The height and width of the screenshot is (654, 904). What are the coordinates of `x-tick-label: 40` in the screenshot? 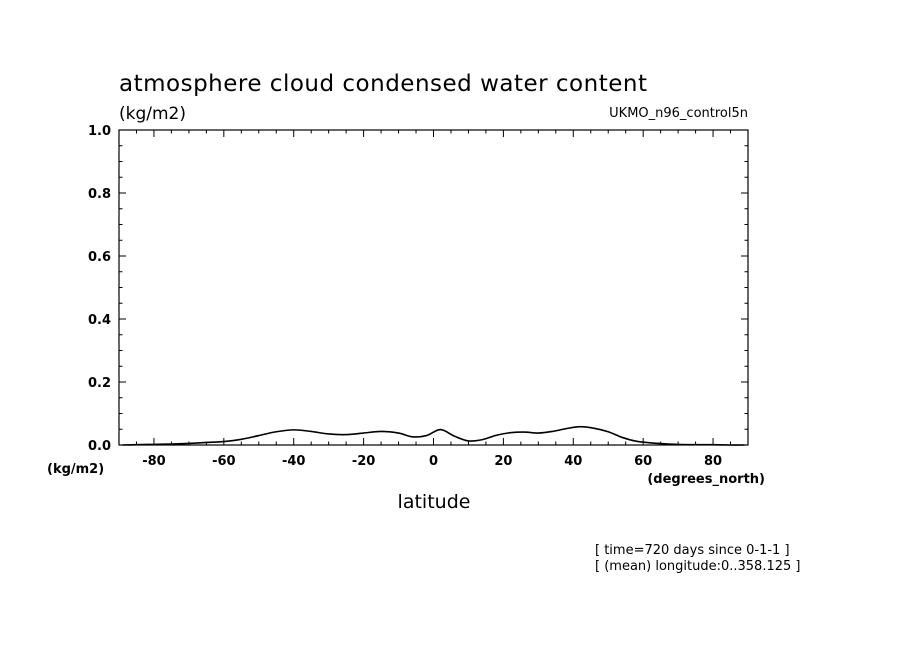 It's located at (573, 461).